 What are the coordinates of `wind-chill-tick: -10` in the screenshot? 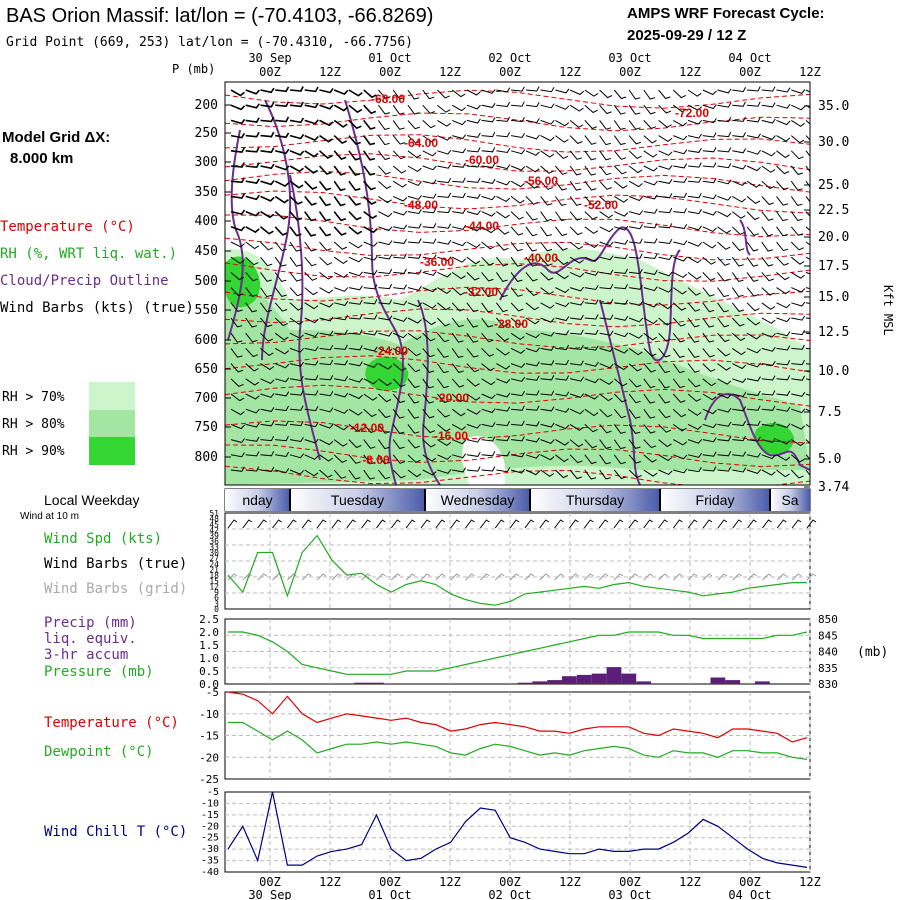 It's located at (210, 803).